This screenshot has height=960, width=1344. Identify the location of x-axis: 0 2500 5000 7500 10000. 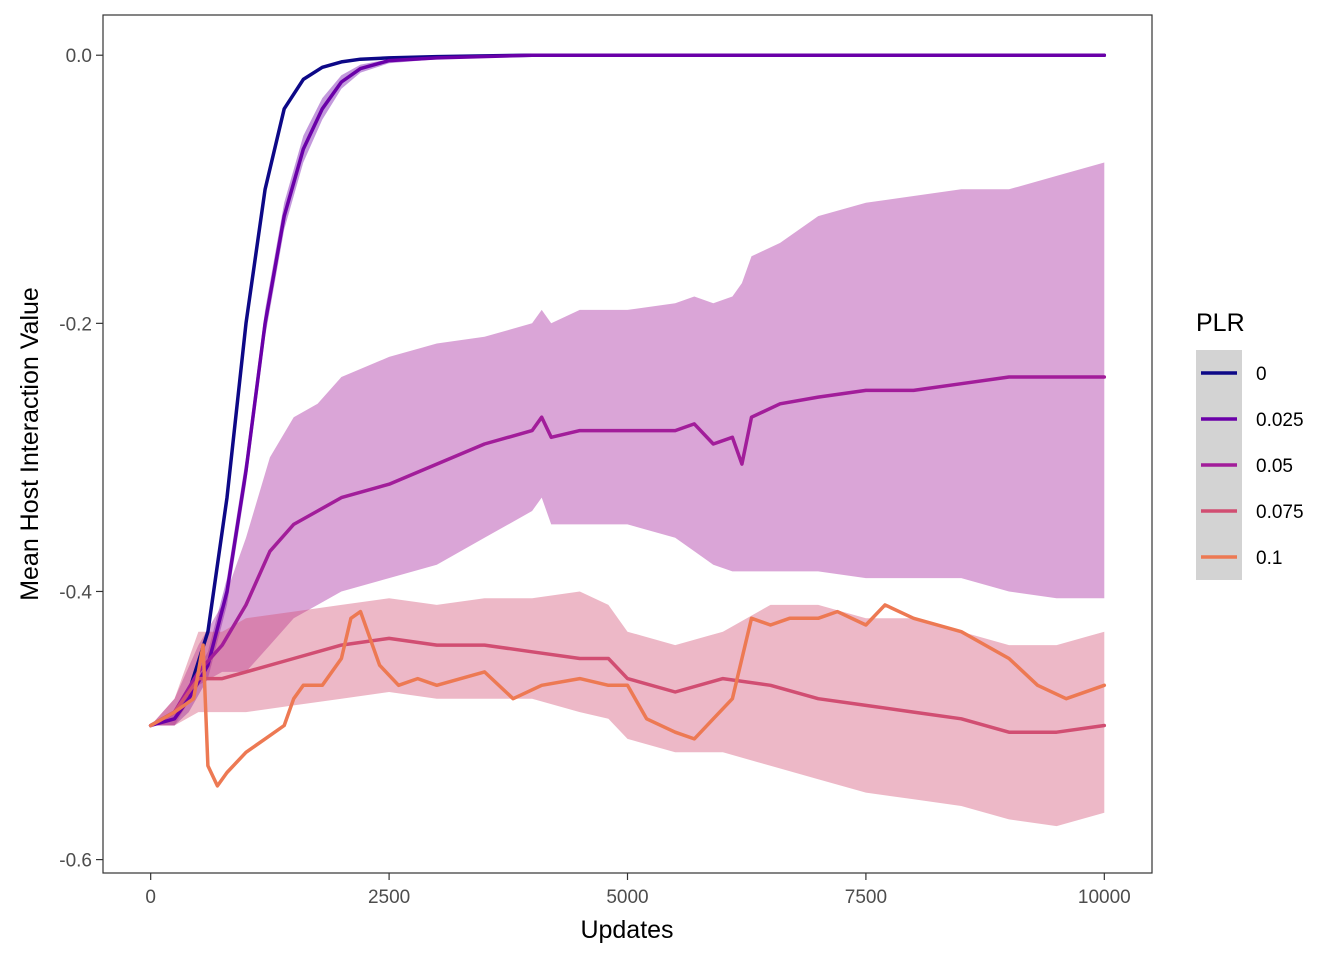
(638, 890).